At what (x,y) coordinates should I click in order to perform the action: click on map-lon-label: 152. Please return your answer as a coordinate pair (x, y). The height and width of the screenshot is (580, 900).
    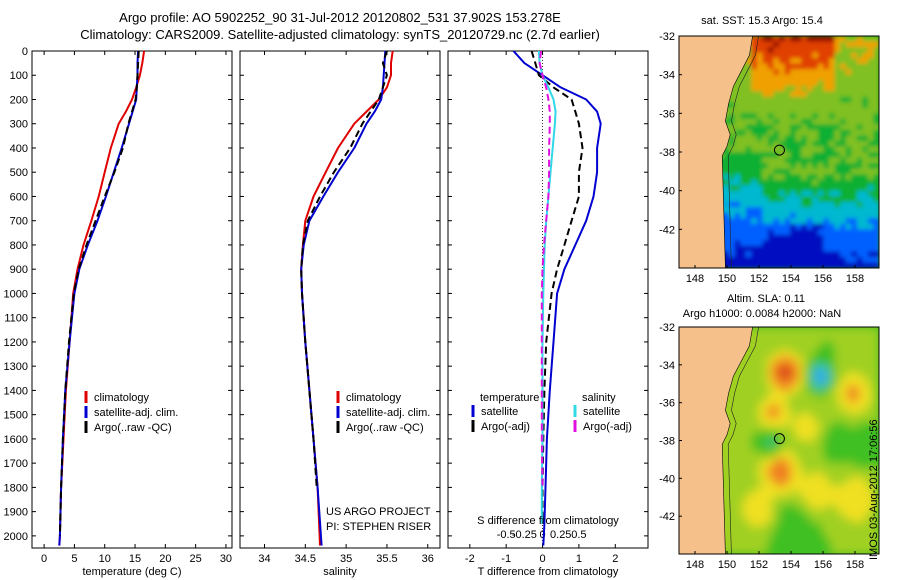
    Looking at the image, I should click on (759, 279).